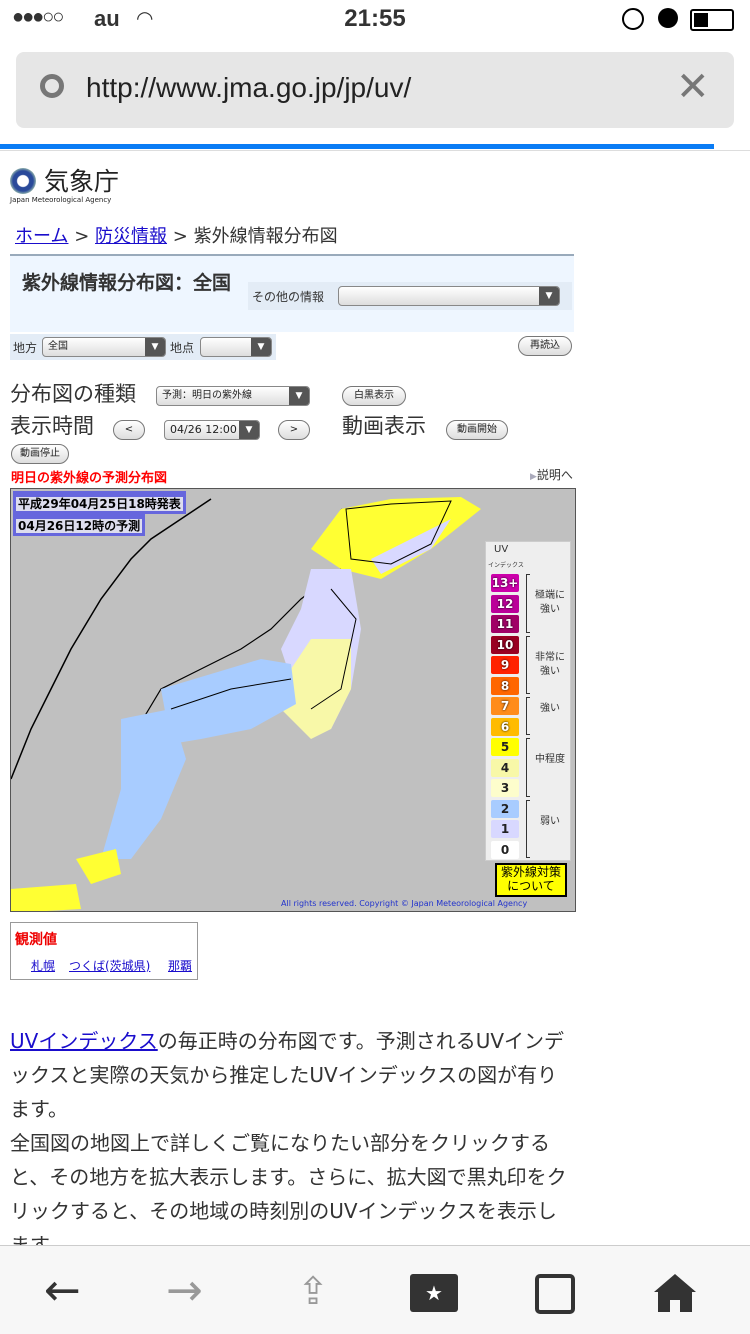 The image size is (750, 1334). What do you see at coordinates (505, 808) in the screenshot?
I see `legend-level-2: 2` at bounding box center [505, 808].